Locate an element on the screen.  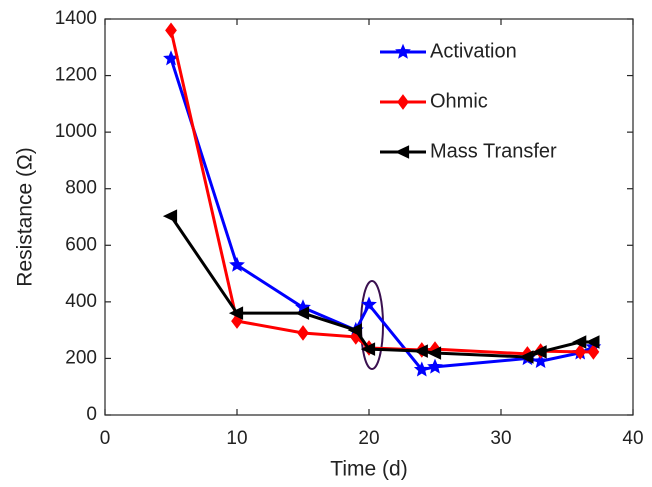
y-tick-label: 1000 is located at coordinates (76, 131).